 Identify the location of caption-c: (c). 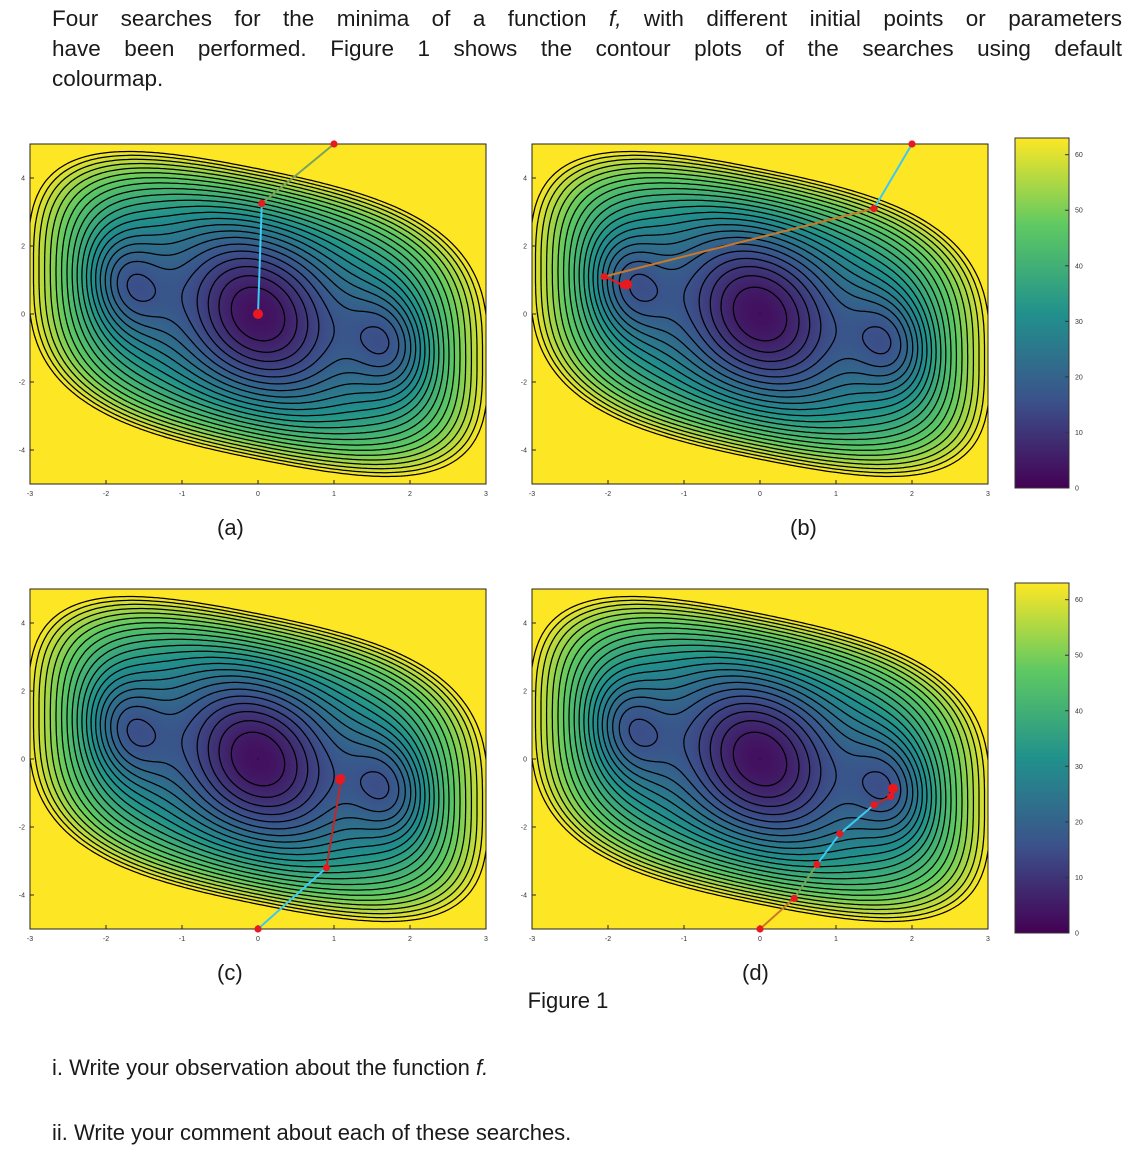
(230, 972).